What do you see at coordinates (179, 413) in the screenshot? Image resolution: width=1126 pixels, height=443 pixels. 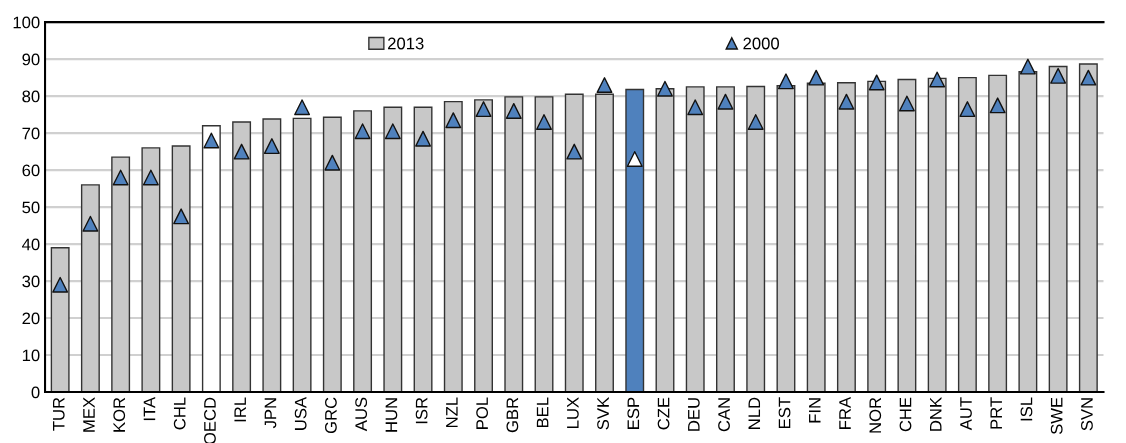 I see `x-tick-label: CHL` at bounding box center [179, 413].